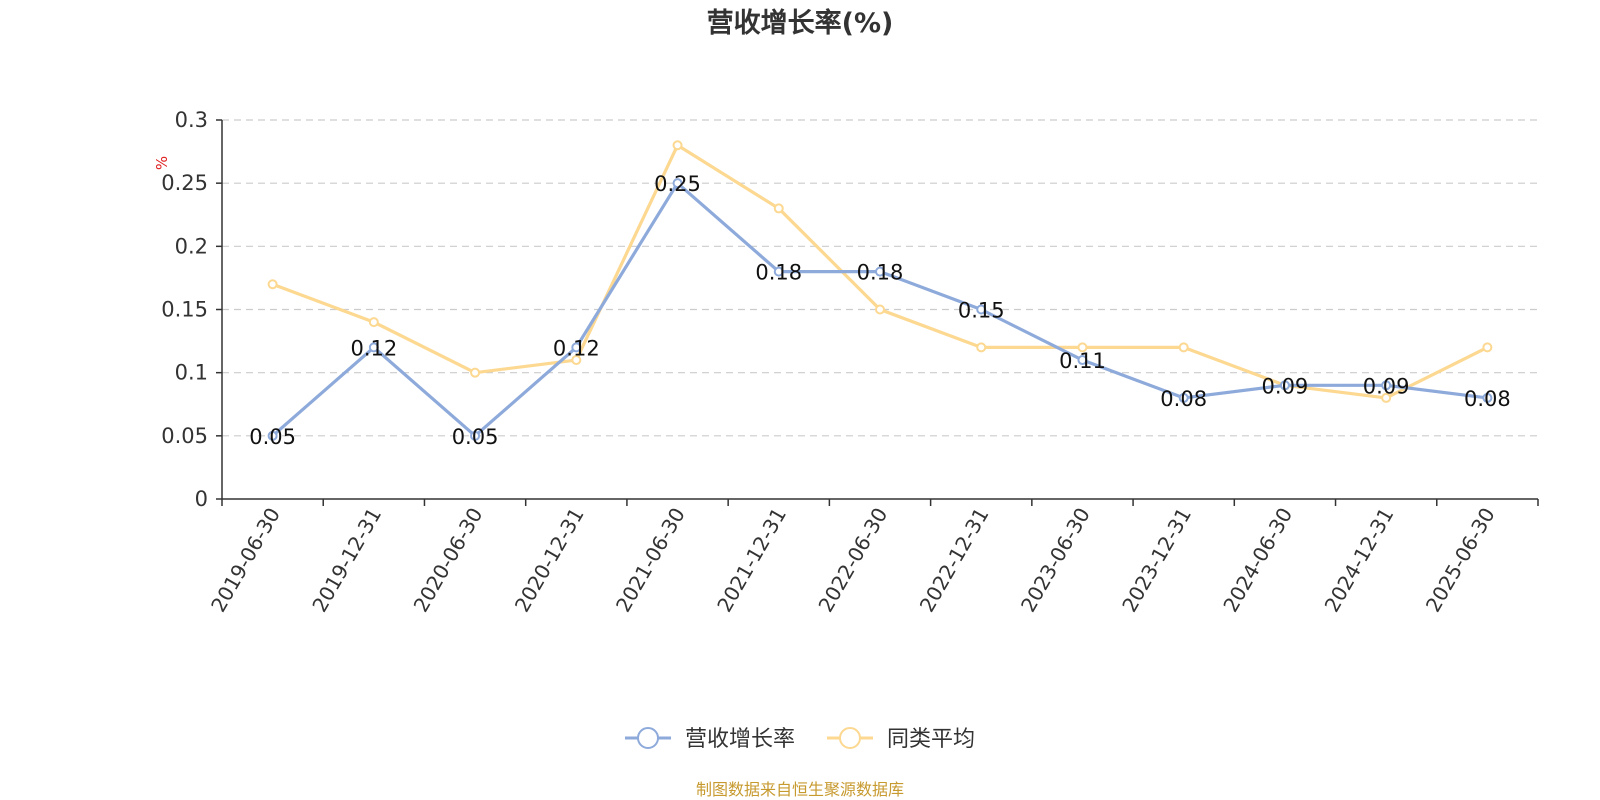  What do you see at coordinates (1156, 560) in the screenshot?
I see `x-tick-label: 2023-12-31` at bounding box center [1156, 560].